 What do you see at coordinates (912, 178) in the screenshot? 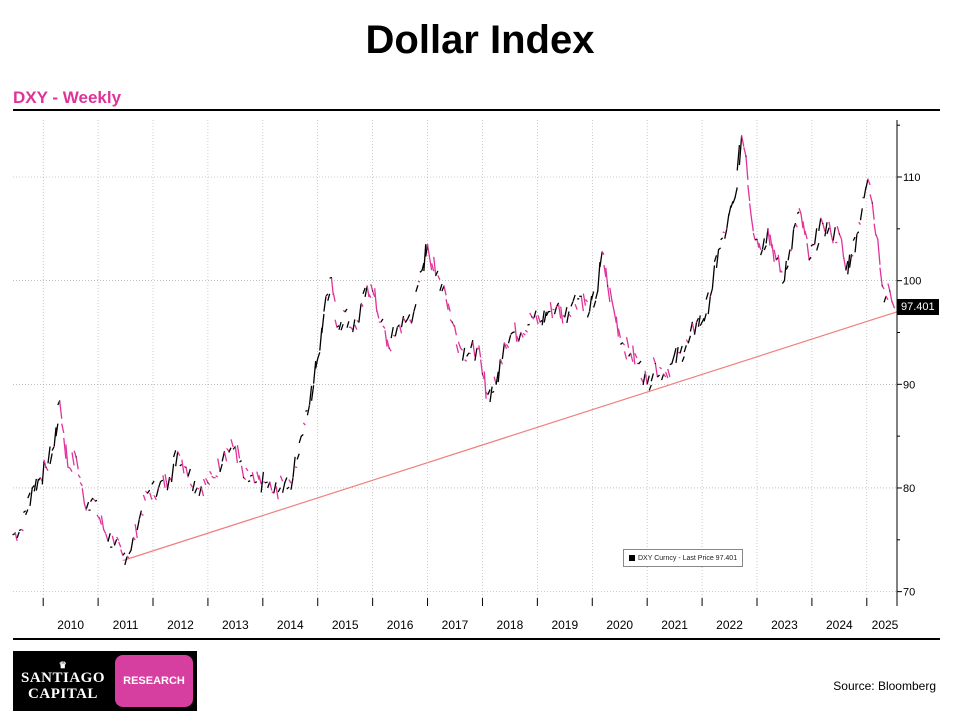
I see `y-tick-label-110: 110` at bounding box center [912, 178].